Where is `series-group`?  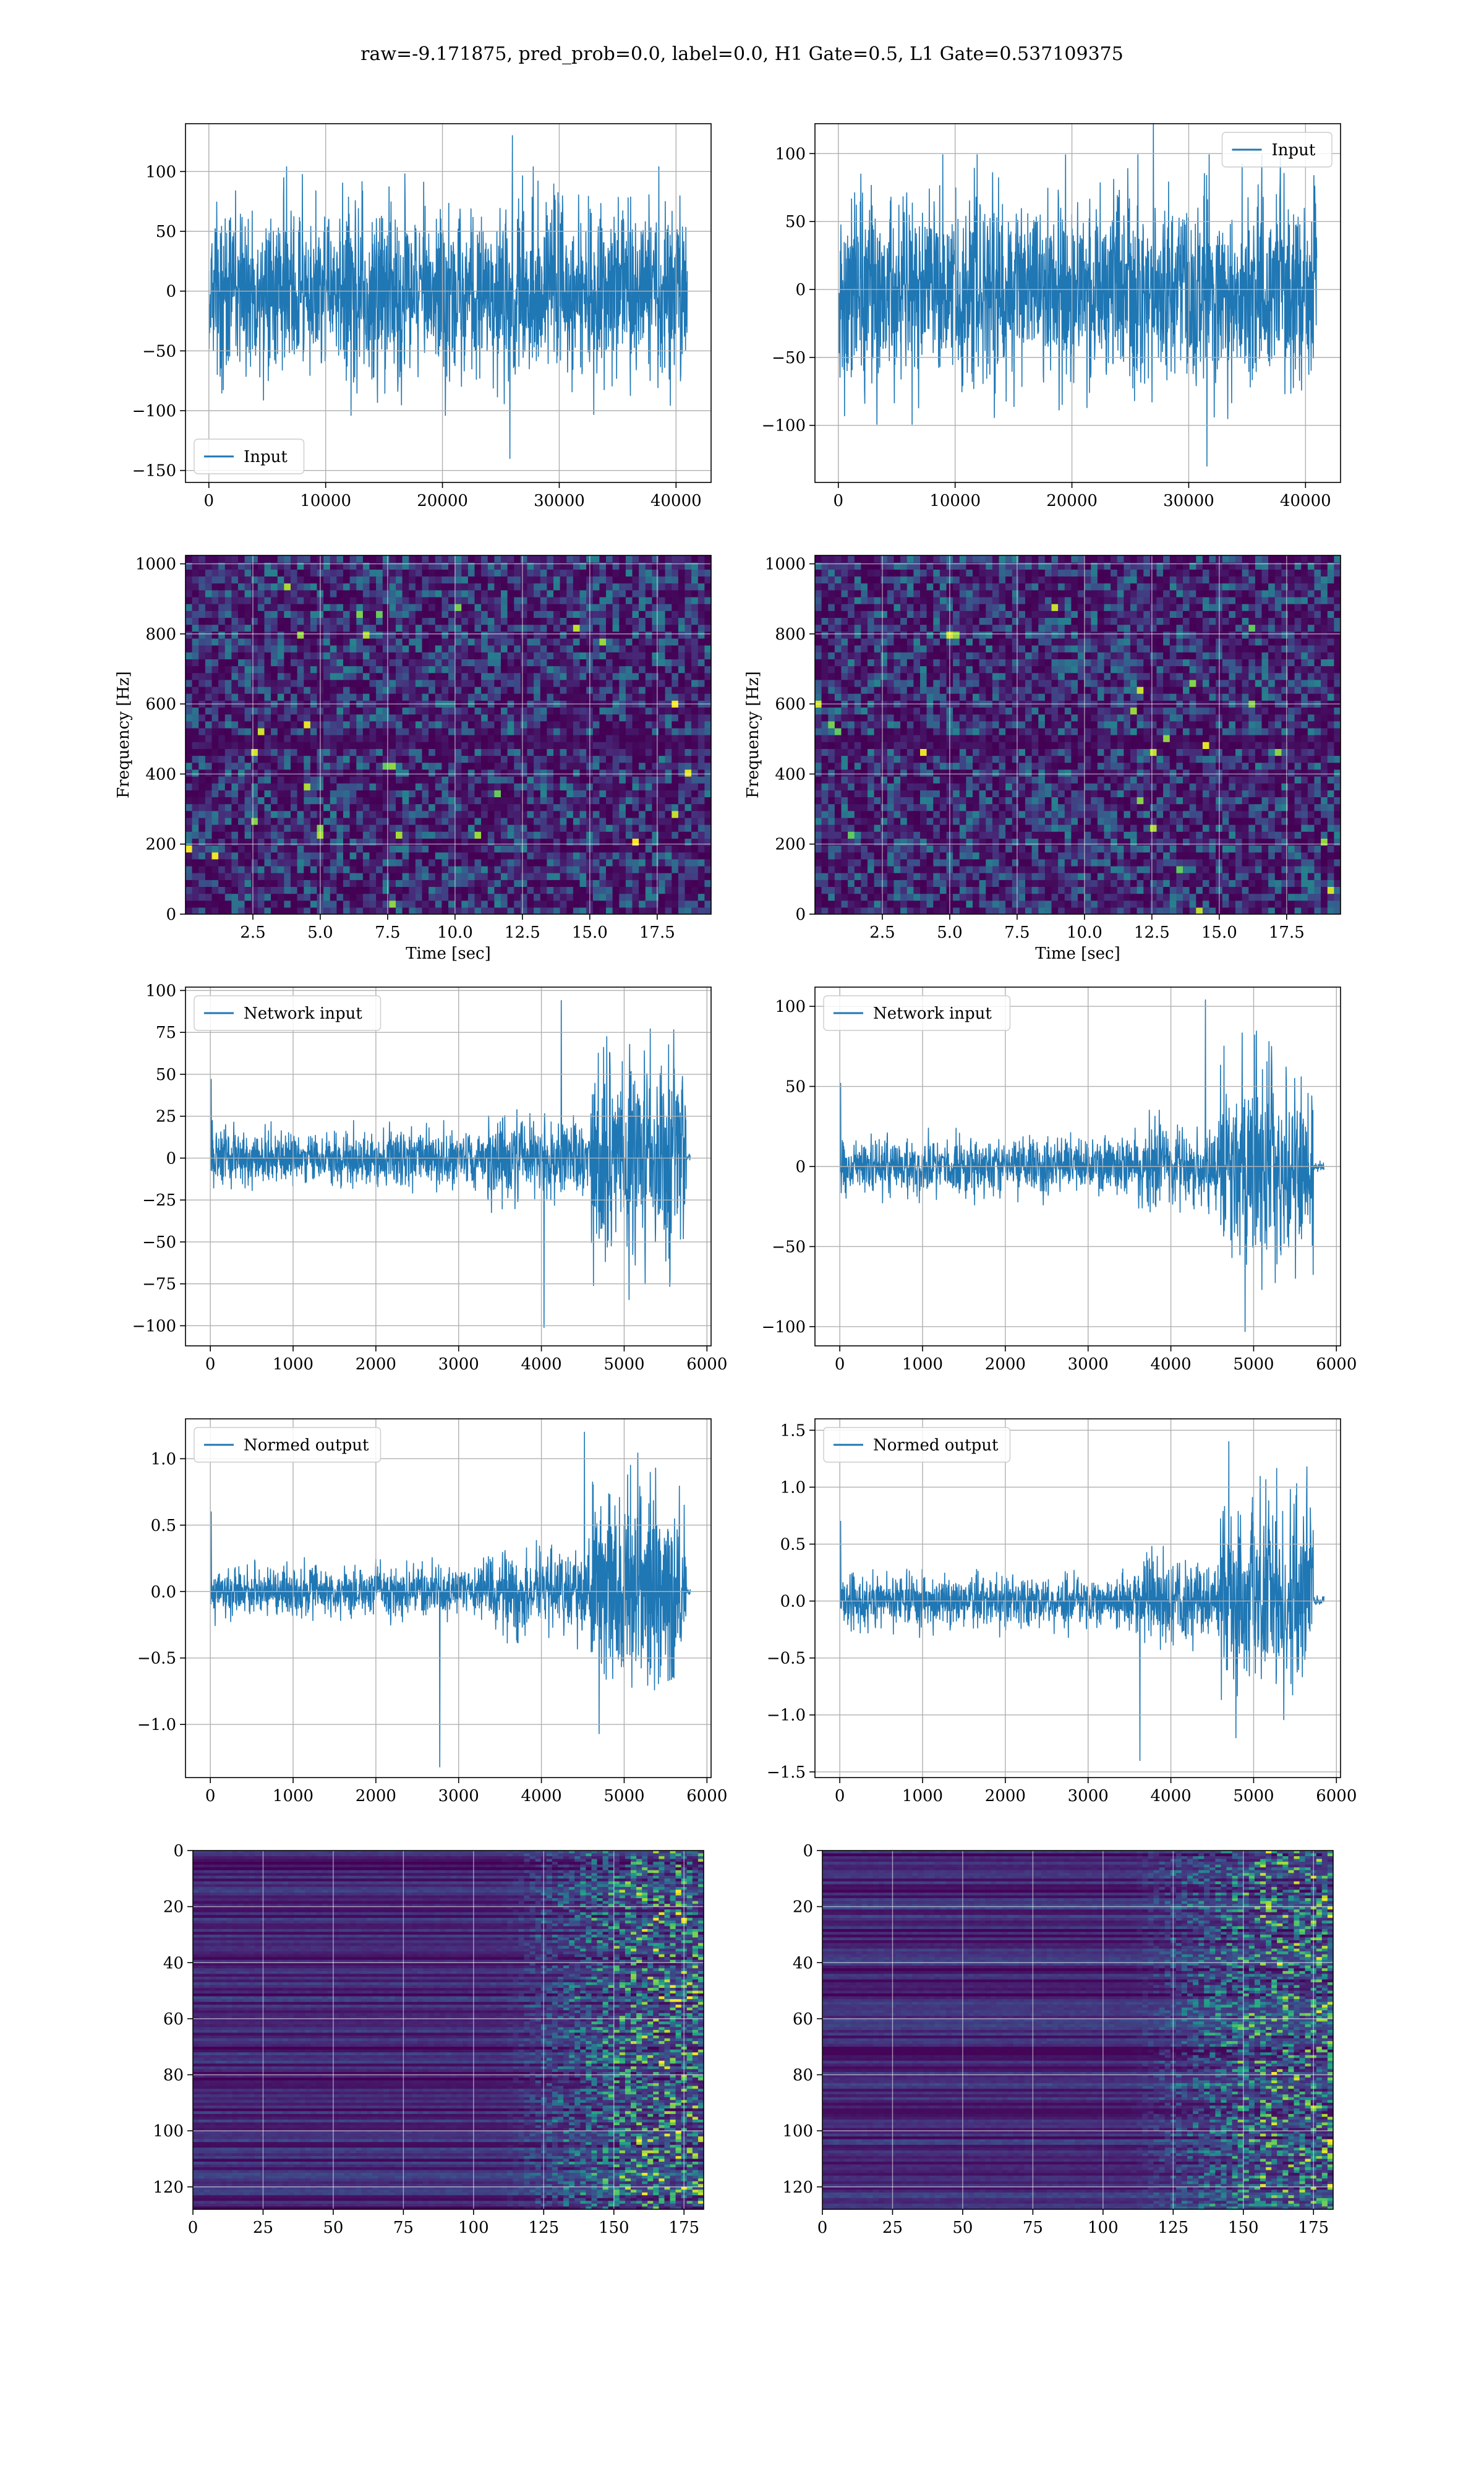 series-group is located at coordinates (448, 297).